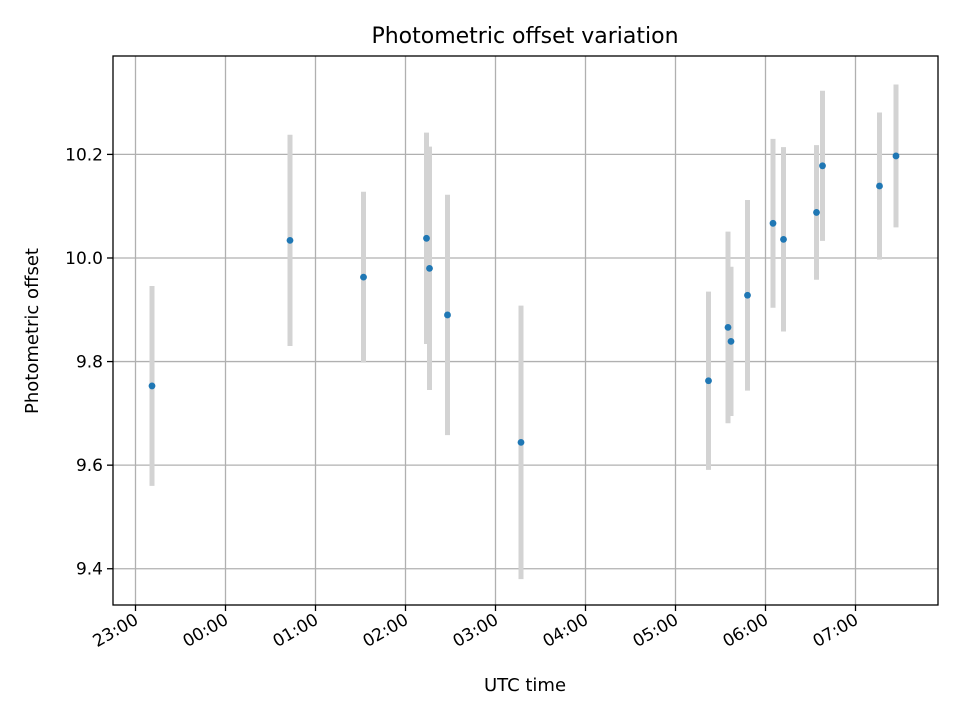 The width and height of the screenshot is (960, 725). I want to click on x-tick-label: 04:00, so click(566, 631).